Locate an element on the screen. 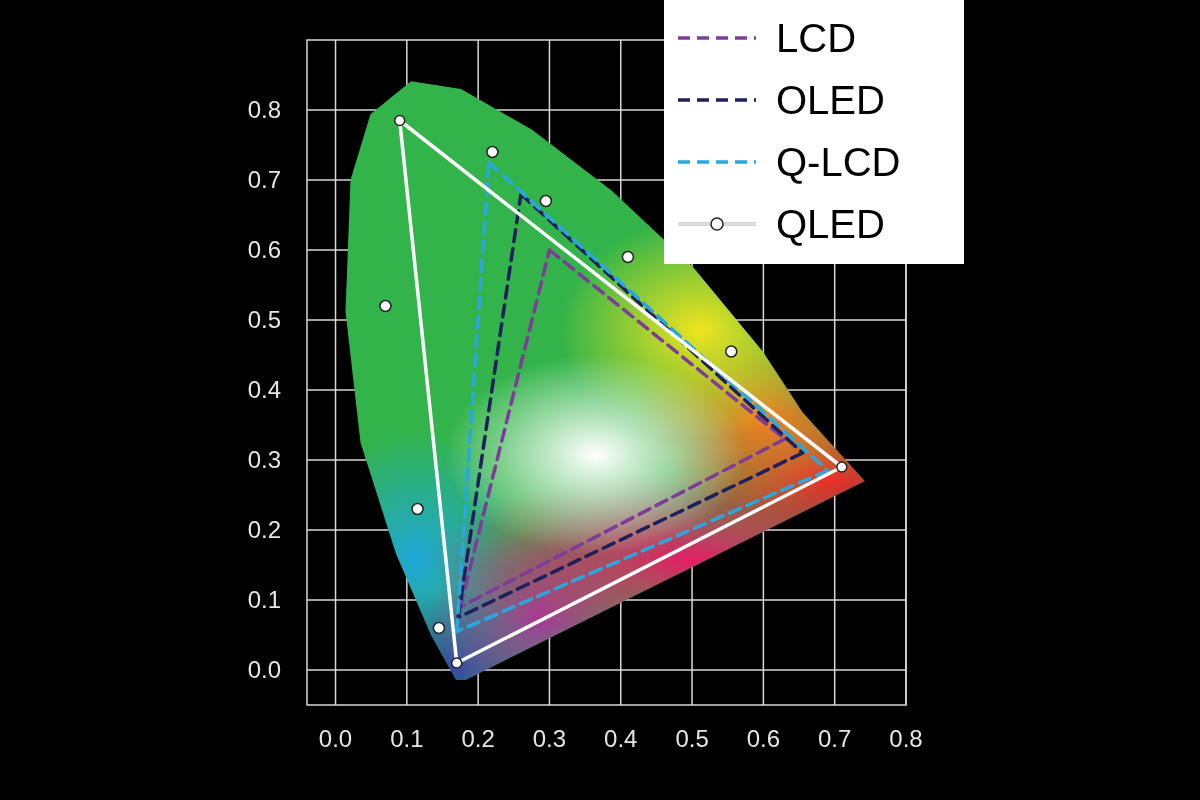 This screenshot has width=1200, height=800. y-tick-label: 0.6 is located at coordinates (264, 250).